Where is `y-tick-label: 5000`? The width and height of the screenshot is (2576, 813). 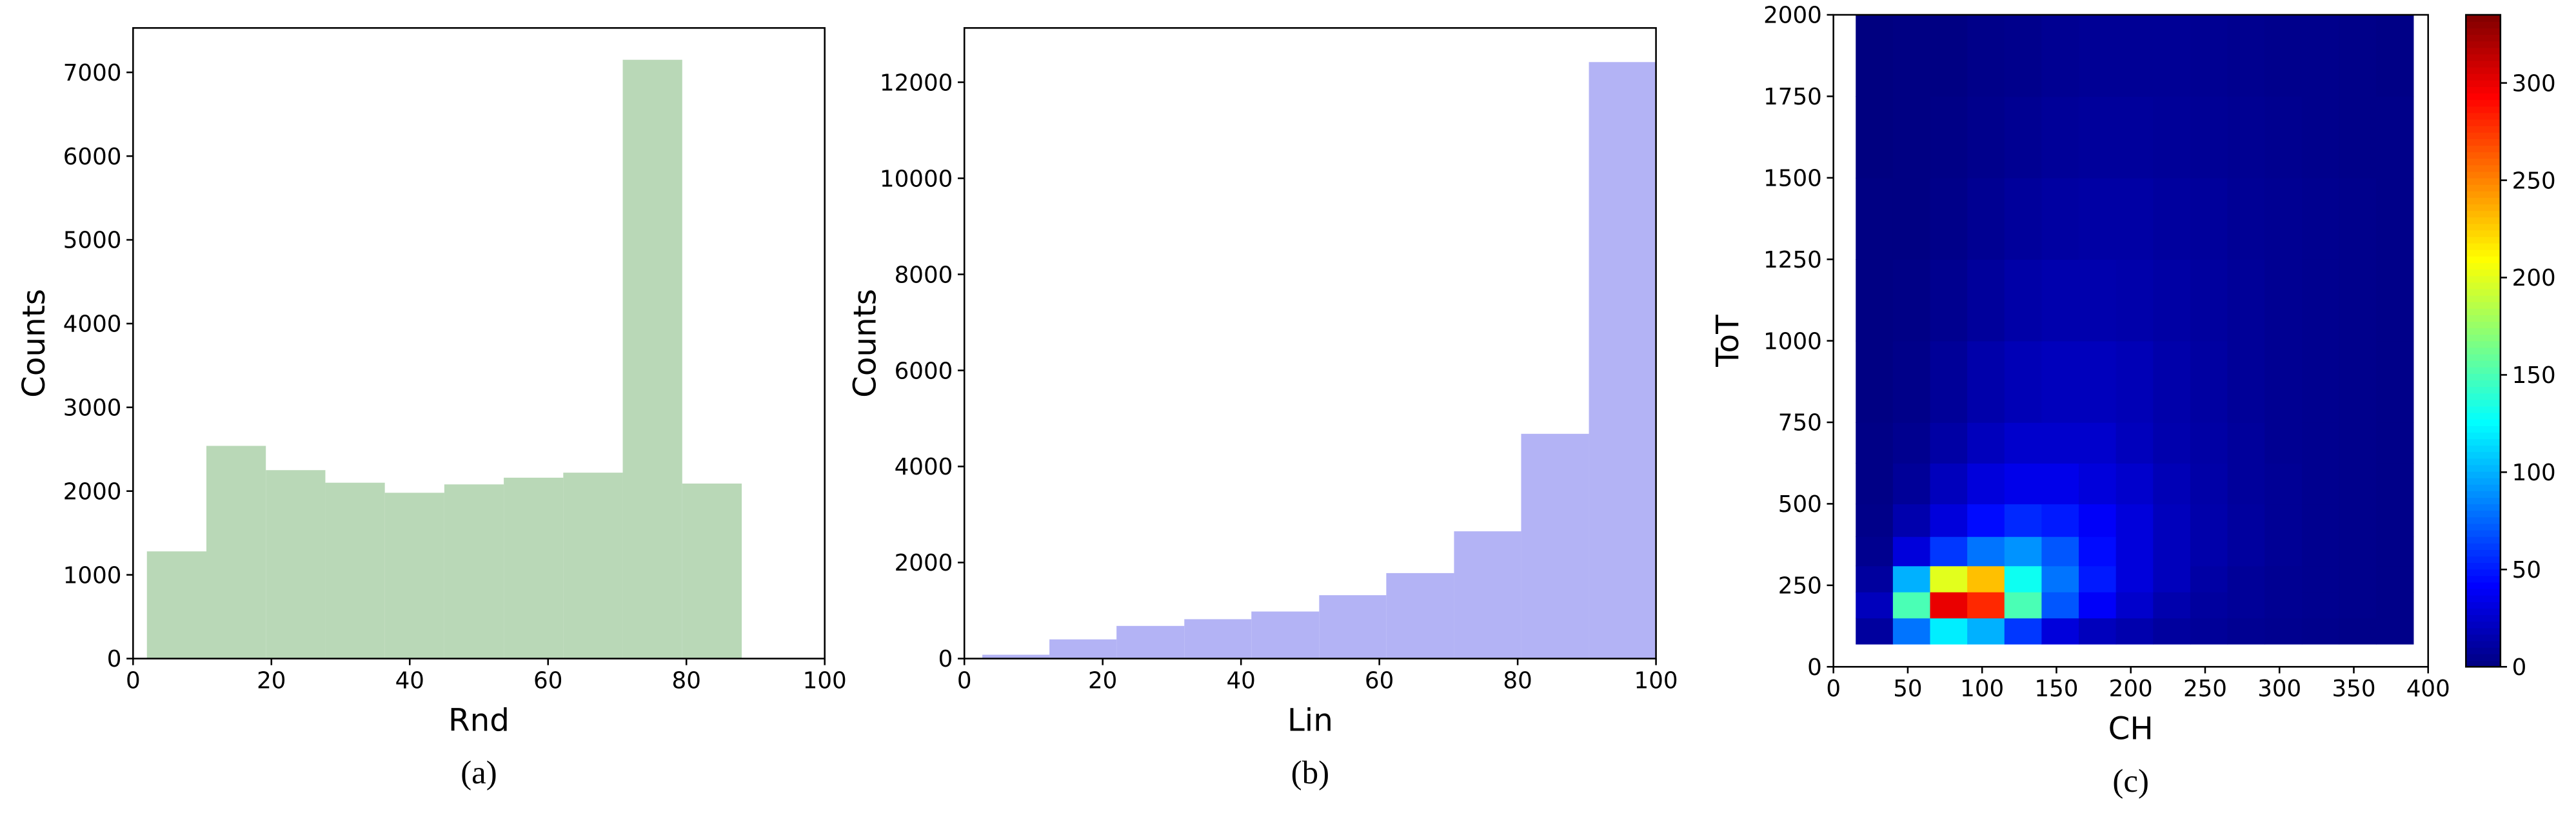
y-tick-label: 5000 is located at coordinates (92, 241).